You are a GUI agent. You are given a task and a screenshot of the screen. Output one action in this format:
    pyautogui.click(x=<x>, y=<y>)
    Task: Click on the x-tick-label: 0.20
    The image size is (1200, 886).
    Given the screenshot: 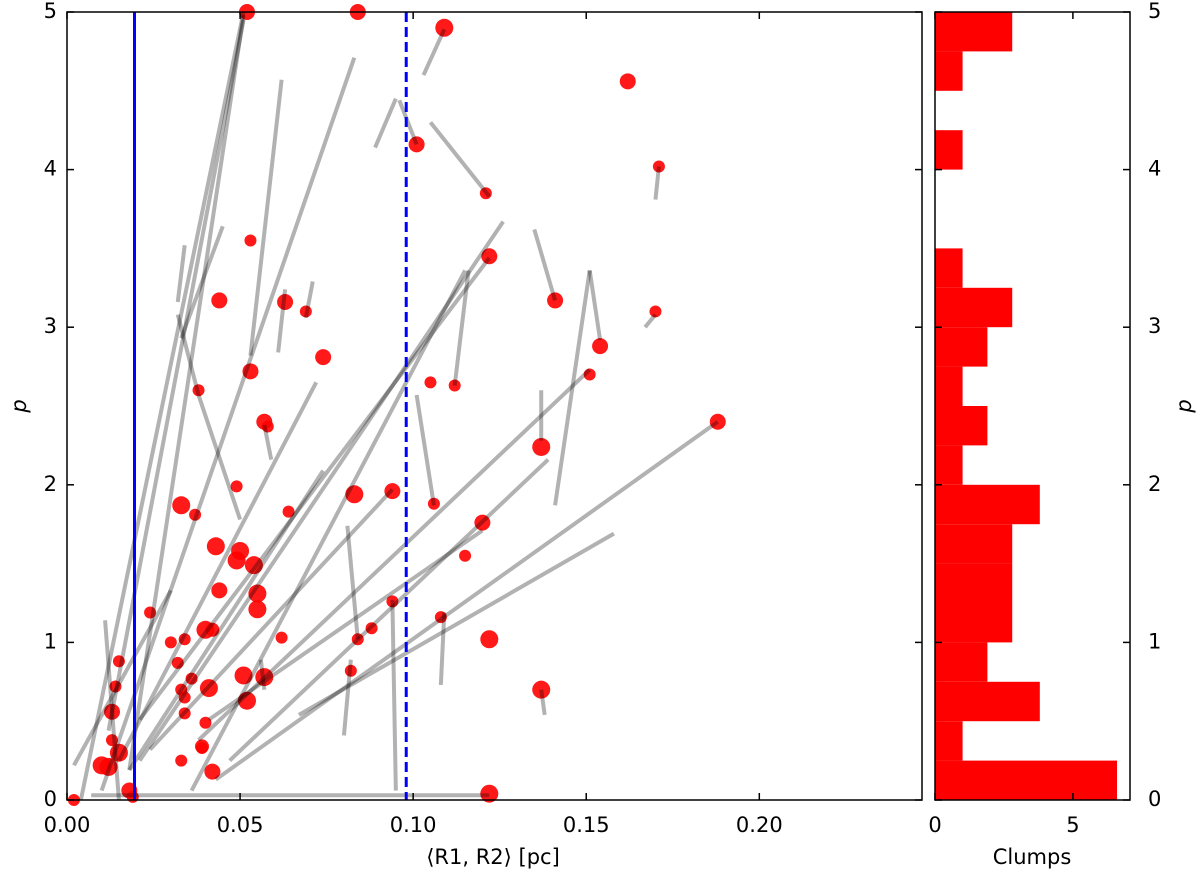 What is the action you would take?
    pyautogui.click(x=759, y=825)
    